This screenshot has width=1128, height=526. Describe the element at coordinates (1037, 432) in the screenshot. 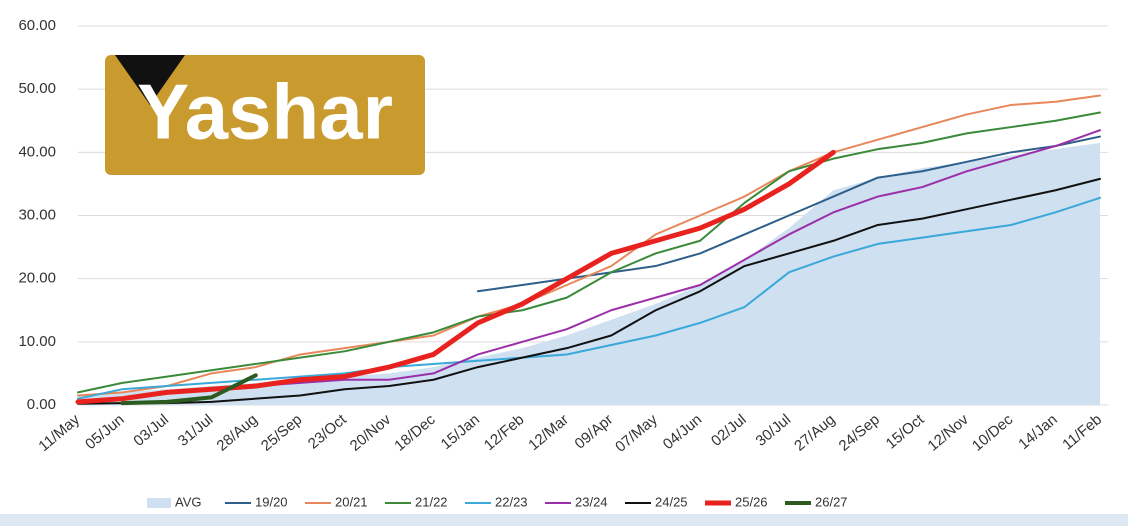

I see `x-tick-label: 14/Jan` at that location.